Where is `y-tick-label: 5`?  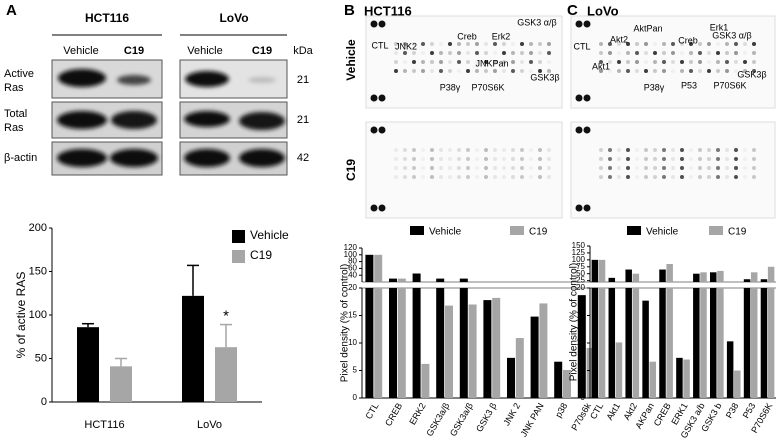
y-tick-label: 5 is located at coordinates (355, 370).